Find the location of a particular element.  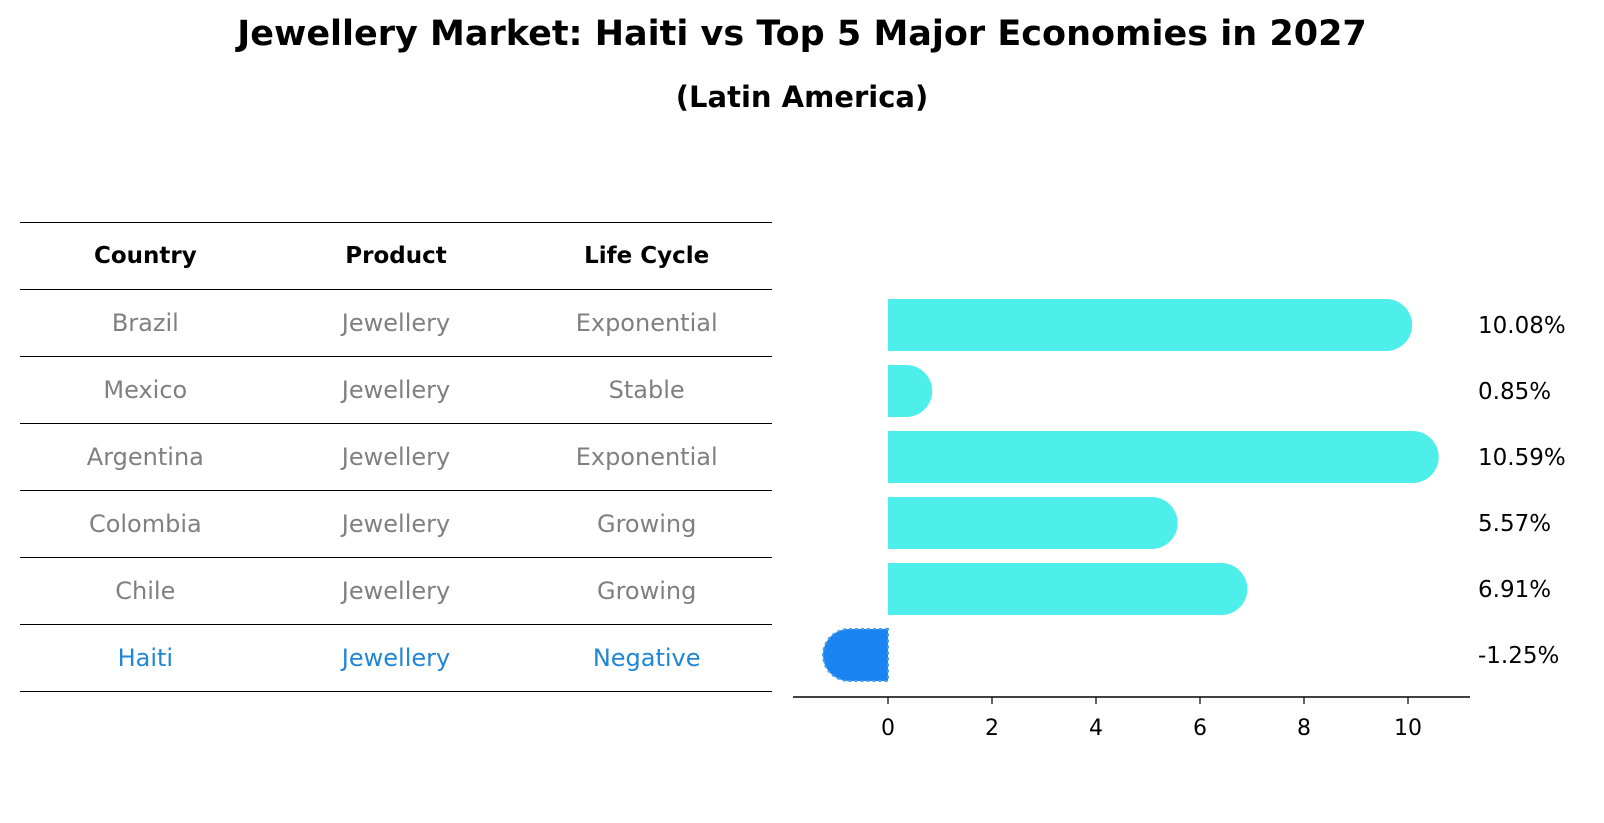

x-tick-label: 4 is located at coordinates (1096, 728).